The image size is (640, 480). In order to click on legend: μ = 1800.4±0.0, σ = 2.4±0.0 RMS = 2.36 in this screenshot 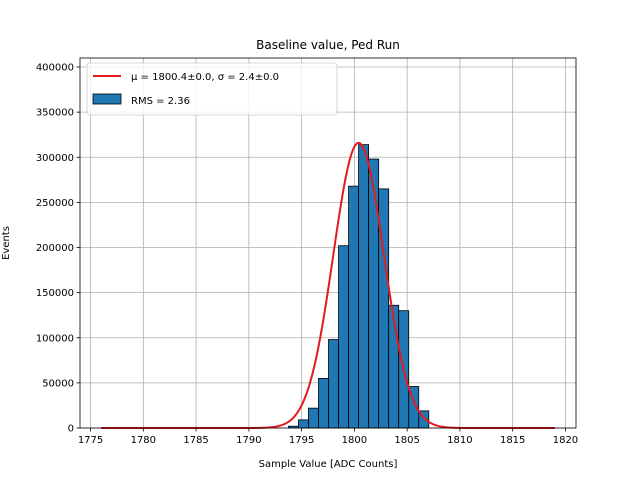, I will do `click(212, 89)`.